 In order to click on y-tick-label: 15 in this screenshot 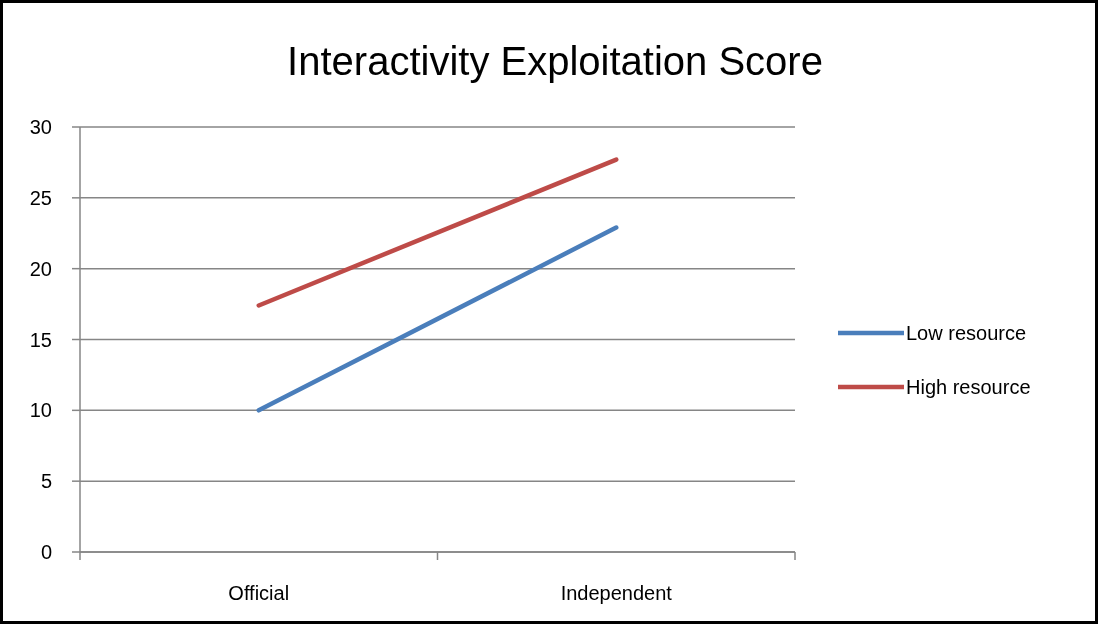, I will do `click(40, 339)`.